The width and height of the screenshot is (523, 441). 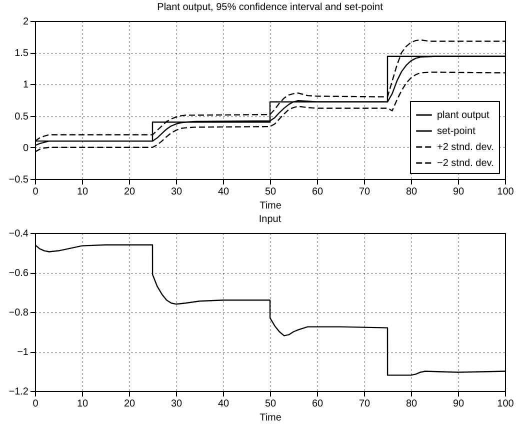 I want to click on legend-label: set-point, so click(x=456, y=131).